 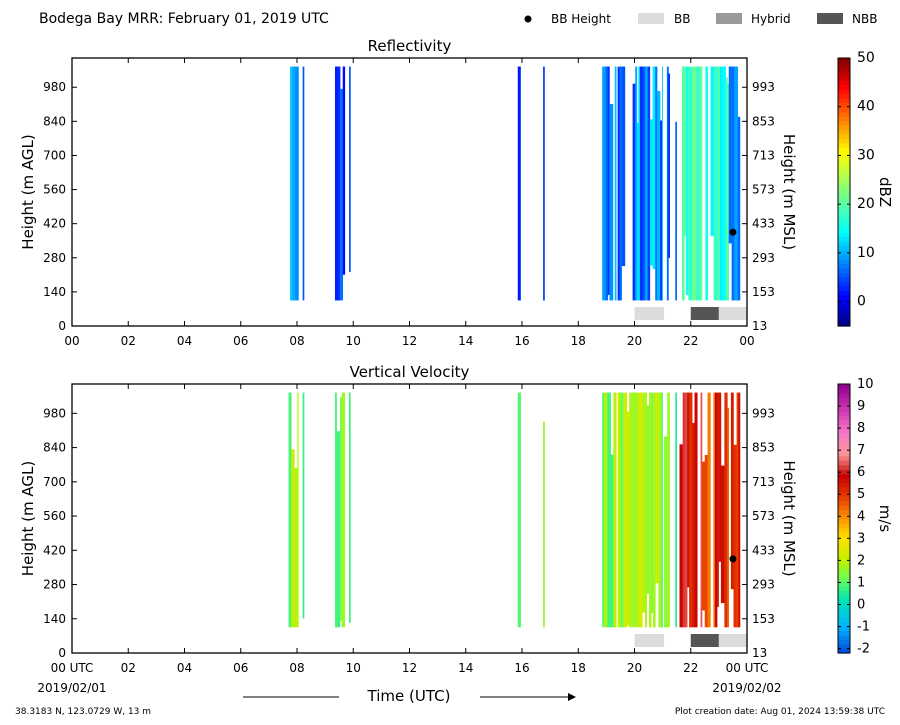 I want to click on velocity-x-tick-label: 14, so click(x=465, y=668).